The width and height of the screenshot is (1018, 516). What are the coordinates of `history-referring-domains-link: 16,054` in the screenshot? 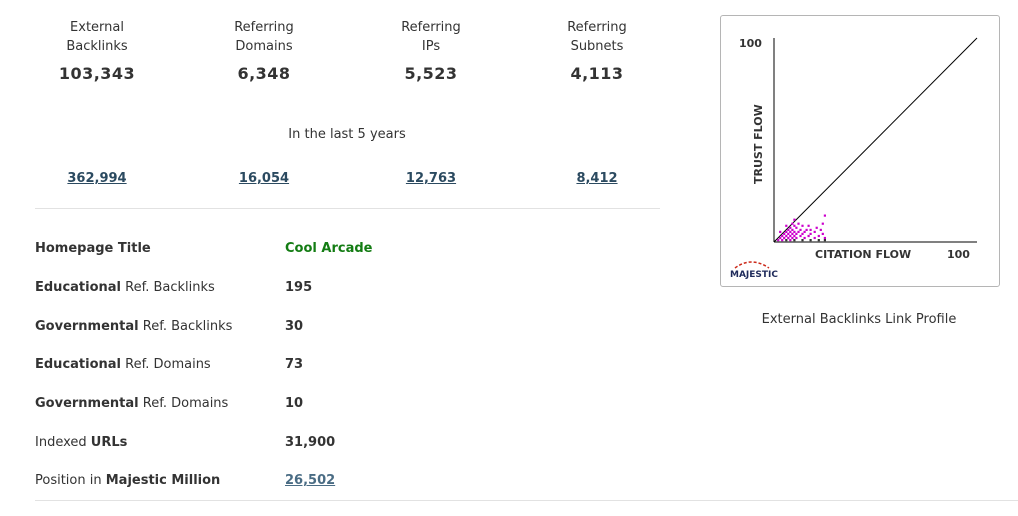 It's located at (264, 178).